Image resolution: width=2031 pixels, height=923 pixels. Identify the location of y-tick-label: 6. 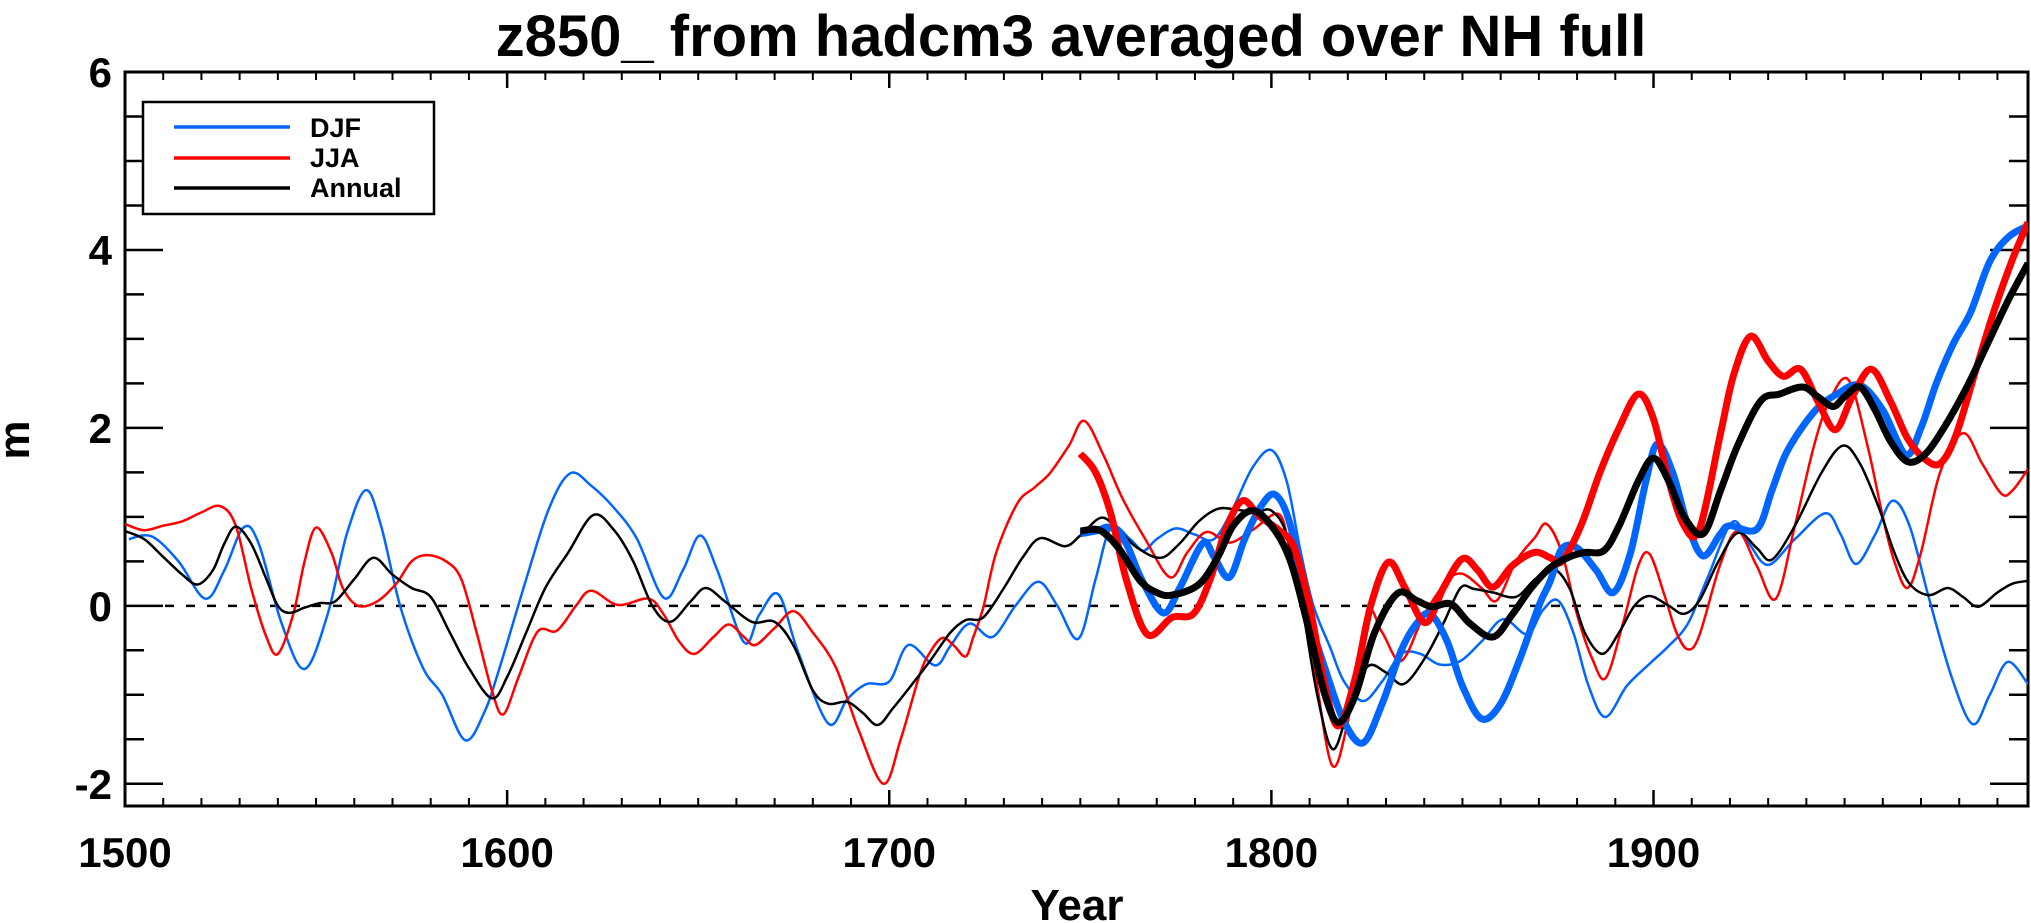
(100, 72).